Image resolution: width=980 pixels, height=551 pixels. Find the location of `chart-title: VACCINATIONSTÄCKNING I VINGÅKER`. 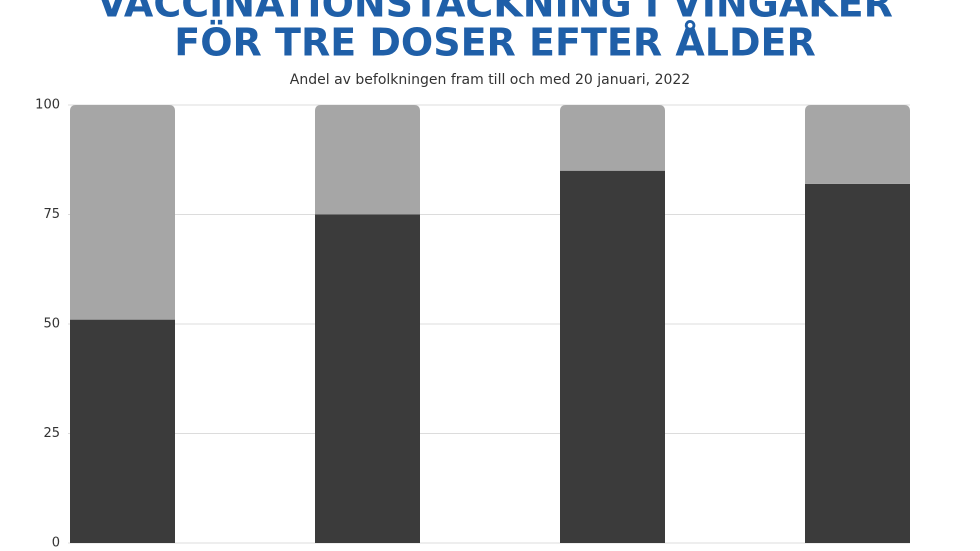

chart-title: VACCINATIONSTÄCKNING I VINGÅKER is located at coordinates (495, 13).